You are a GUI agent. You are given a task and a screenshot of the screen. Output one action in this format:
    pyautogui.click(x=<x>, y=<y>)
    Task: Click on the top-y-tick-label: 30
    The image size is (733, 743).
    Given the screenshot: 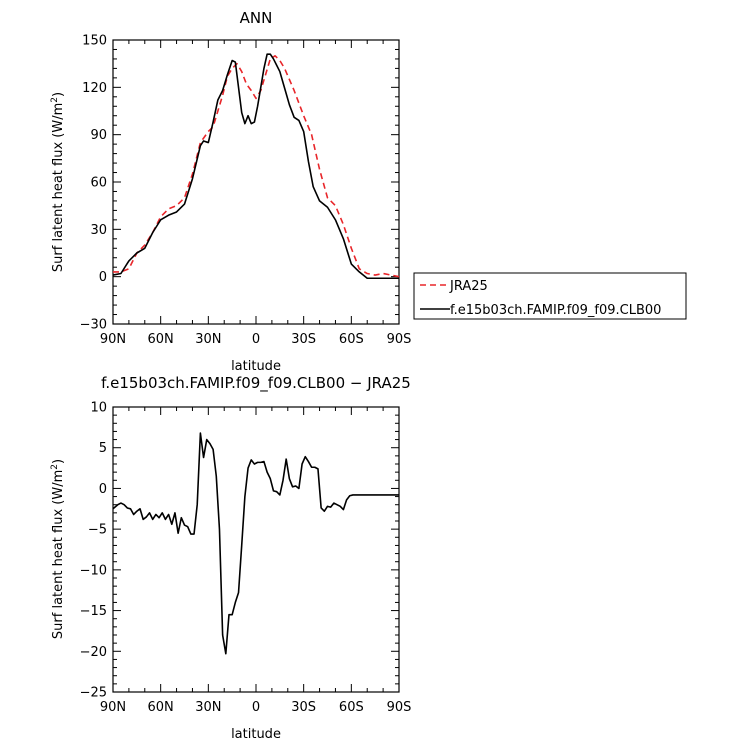 What is the action you would take?
    pyautogui.click(x=98, y=230)
    